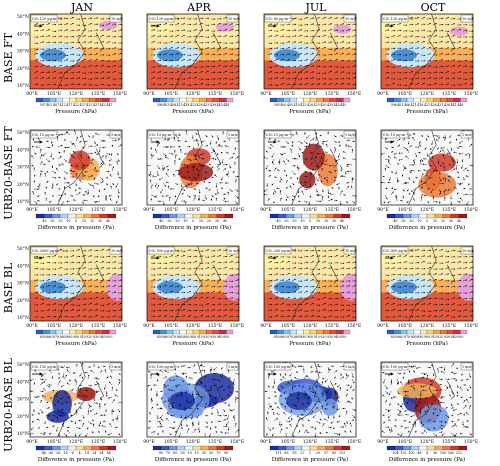 This screenshot has width=500, height=466. What do you see at coordinates (167, 453) in the screenshot?
I see `colorbar-tick-label: -70` at bounding box center [167, 453].